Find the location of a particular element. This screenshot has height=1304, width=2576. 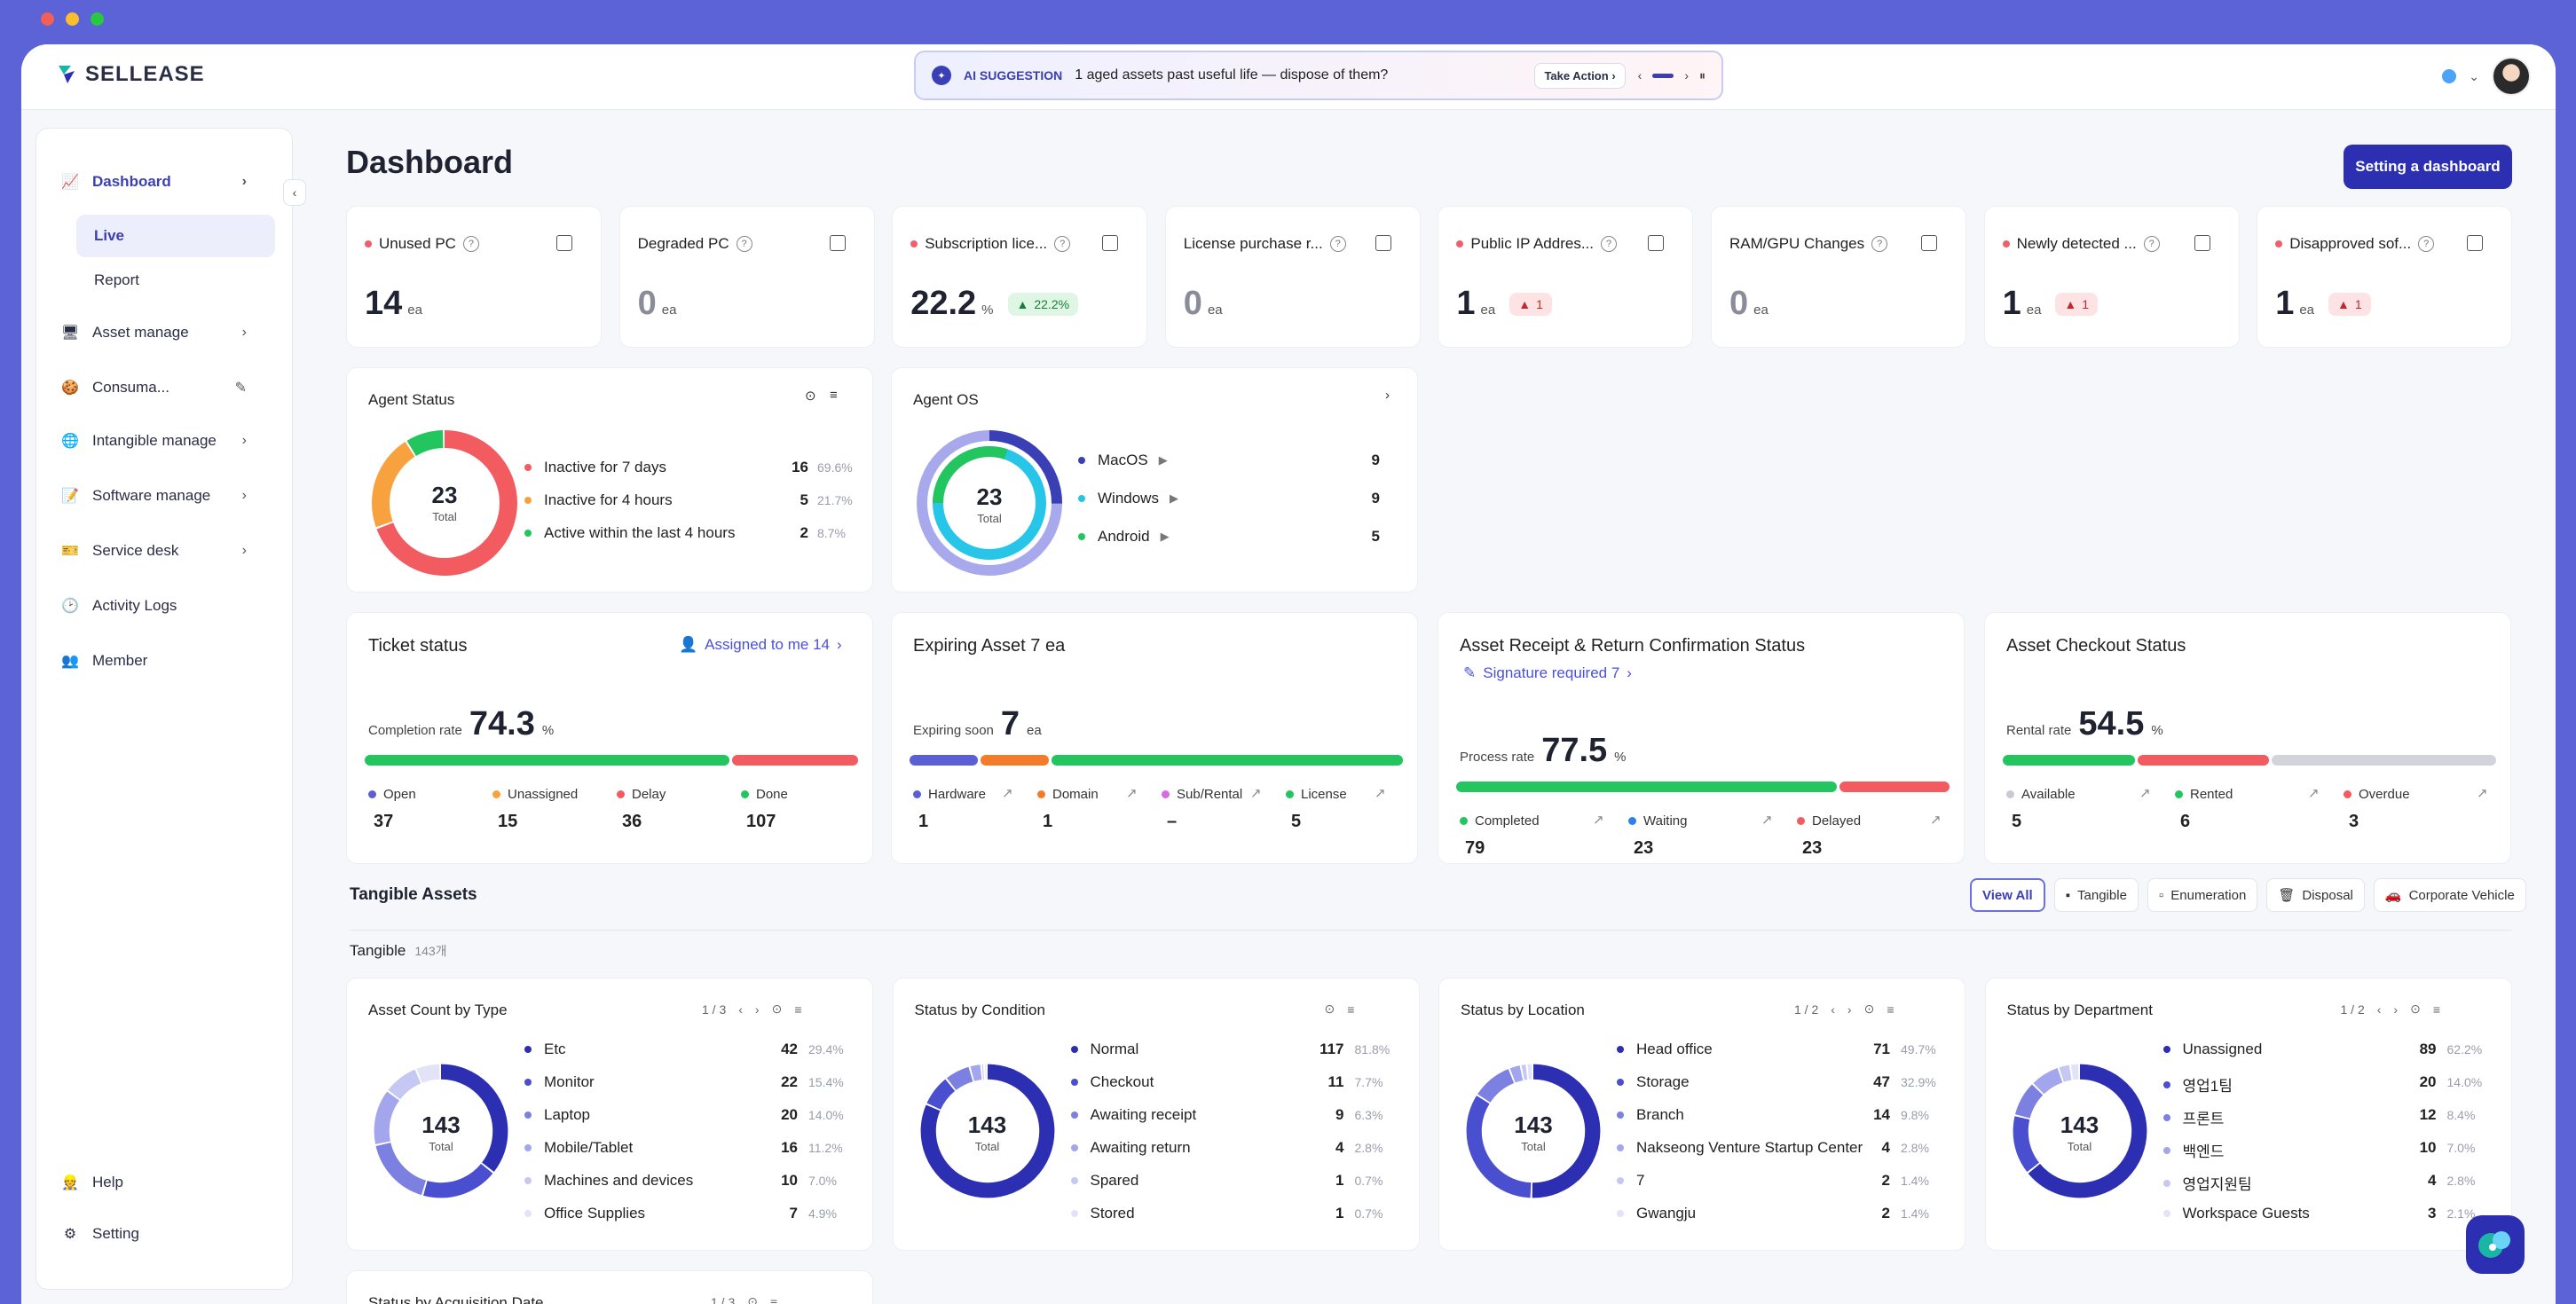

language-globe-icon is located at coordinates (2450, 76).